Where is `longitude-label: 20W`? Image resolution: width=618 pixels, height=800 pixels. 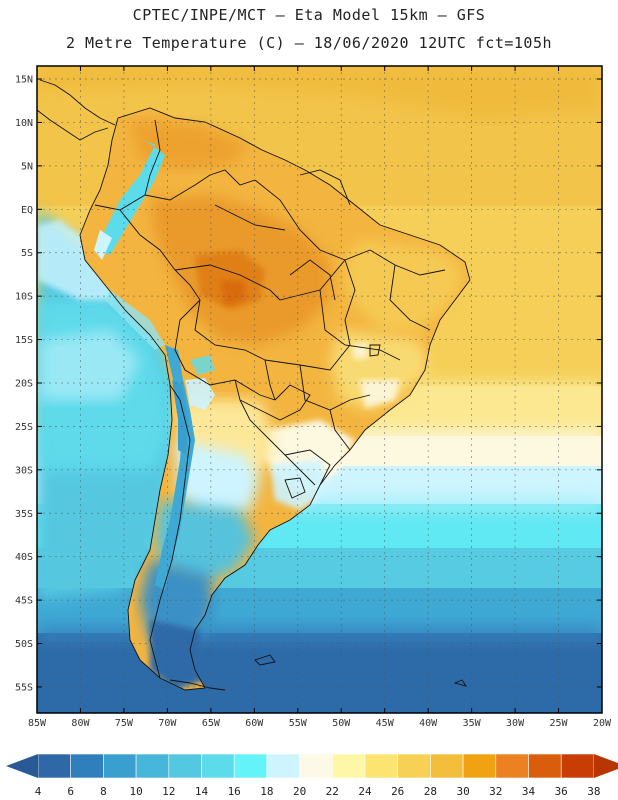 longitude-label: 20W is located at coordinates (602, 723).